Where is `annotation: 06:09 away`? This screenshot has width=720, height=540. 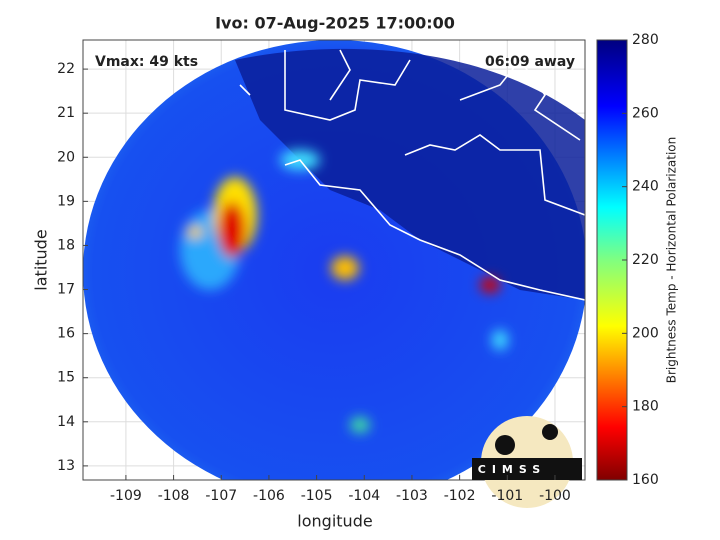 annotation: 06:09 away is located at coordinates (530, 62).